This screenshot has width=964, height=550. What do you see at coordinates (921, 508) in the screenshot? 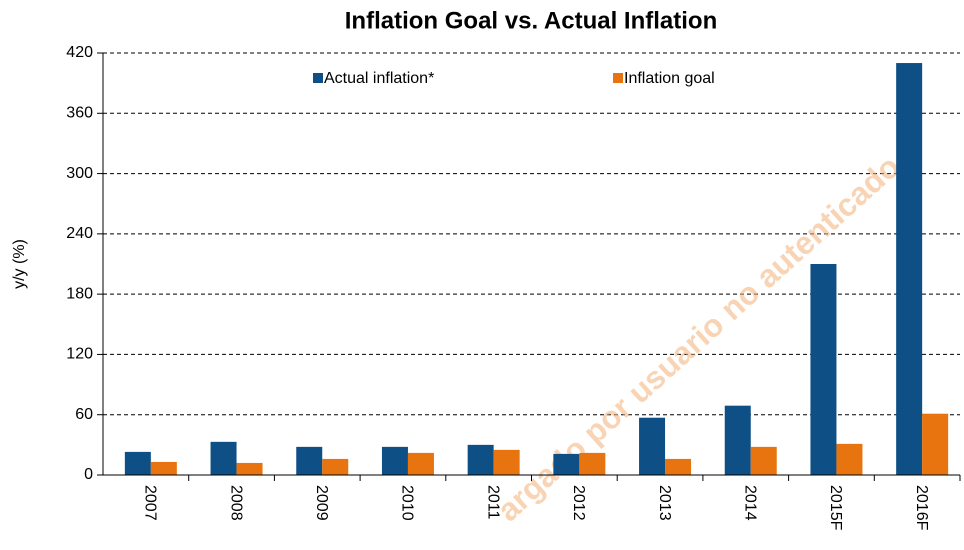
I see `x-tick-label: 2016F` at bounding box center [921, 508].